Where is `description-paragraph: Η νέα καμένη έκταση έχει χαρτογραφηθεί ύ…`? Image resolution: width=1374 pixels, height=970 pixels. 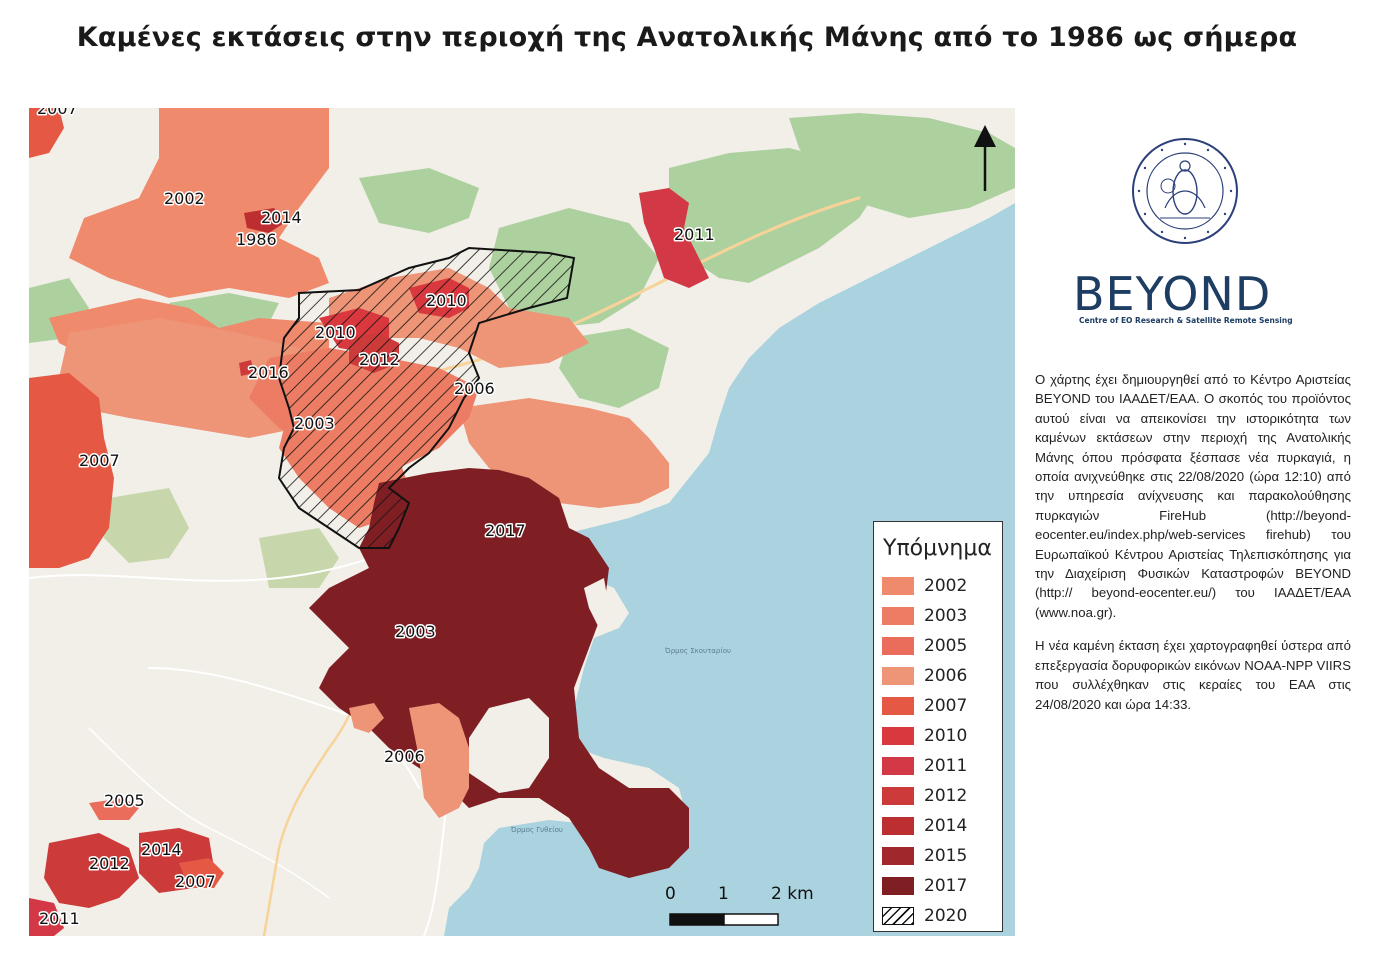
description-paragraph: Η νέα καμένη έκταση έχει χαρτογραφηθεί ύ… is located at coordinates (1193, 675).